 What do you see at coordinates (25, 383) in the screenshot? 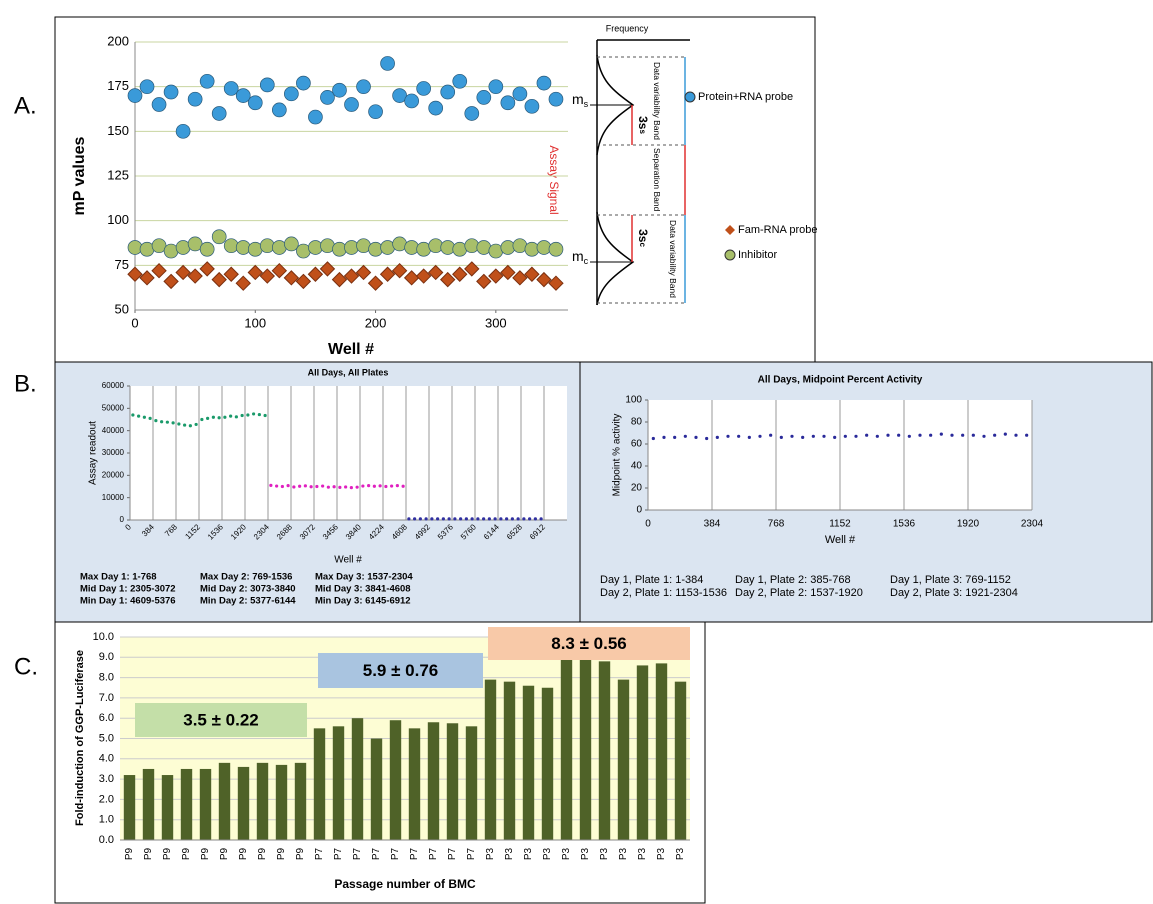
I see `panel-label: B.` at bounding box center [25, 383].